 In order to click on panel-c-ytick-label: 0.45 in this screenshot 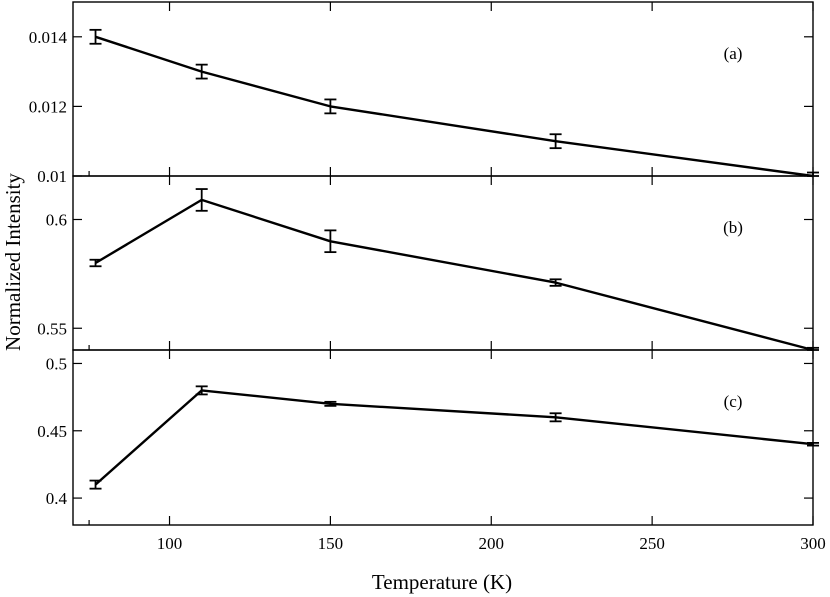, I will do `click(52, 431)`.